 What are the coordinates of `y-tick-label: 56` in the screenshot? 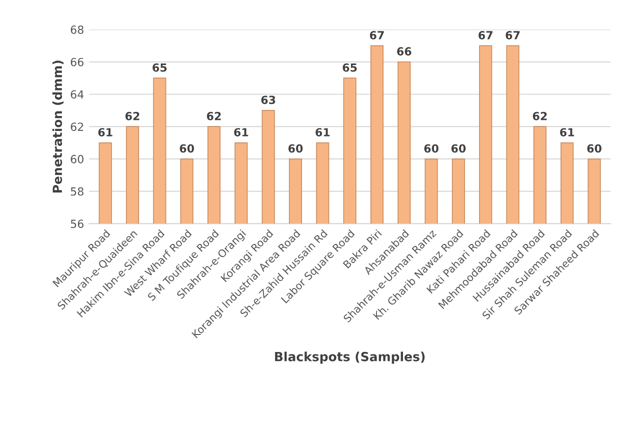 It's located at (77, 224).